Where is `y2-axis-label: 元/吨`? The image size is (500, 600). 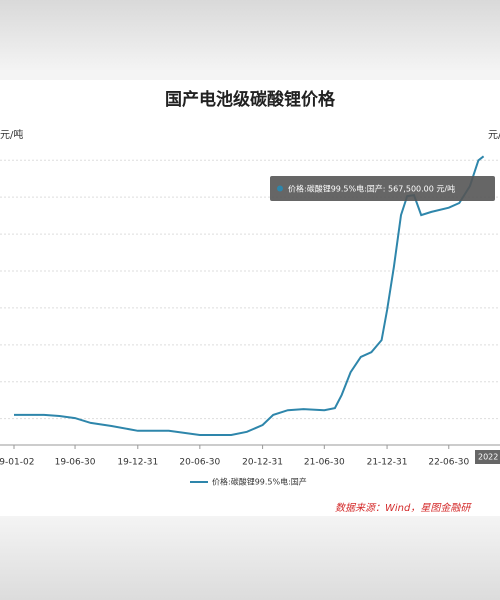 y2-axis-label: 元/吨 is located at coordinates (494, 134).